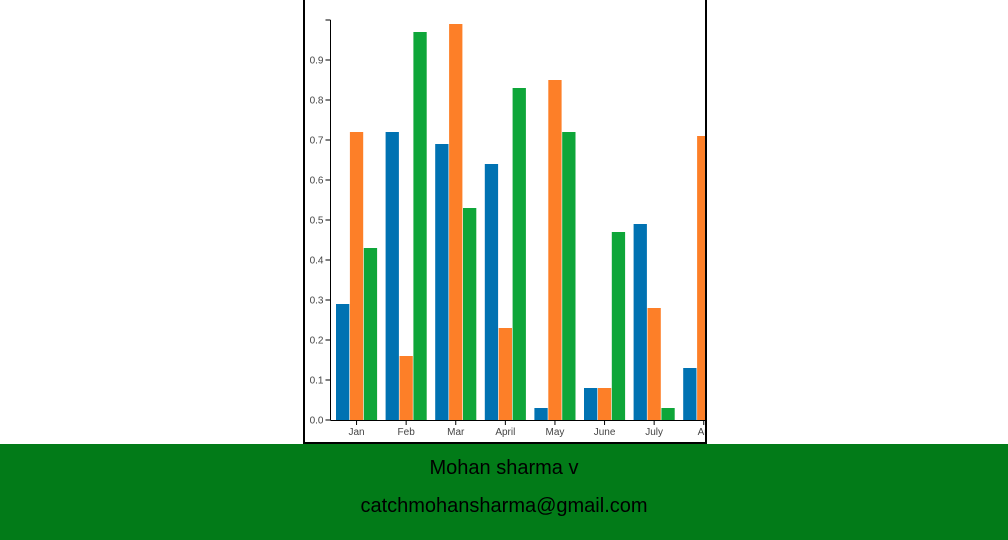 This screenshot has height=540, width=1008. Describe the element at coordinates (456, 432) in the screenshot. I see `x-tick-label: Mar` at that location.